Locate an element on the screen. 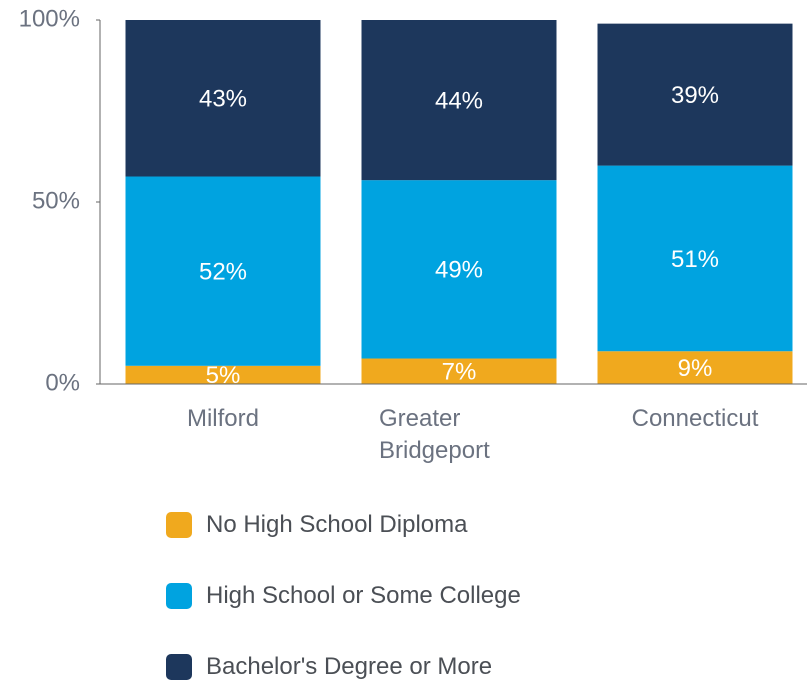 Image resolution: width=807 pixels, height=683 pixels. x-tick-text: Milford is located at coordinates (222, 418).